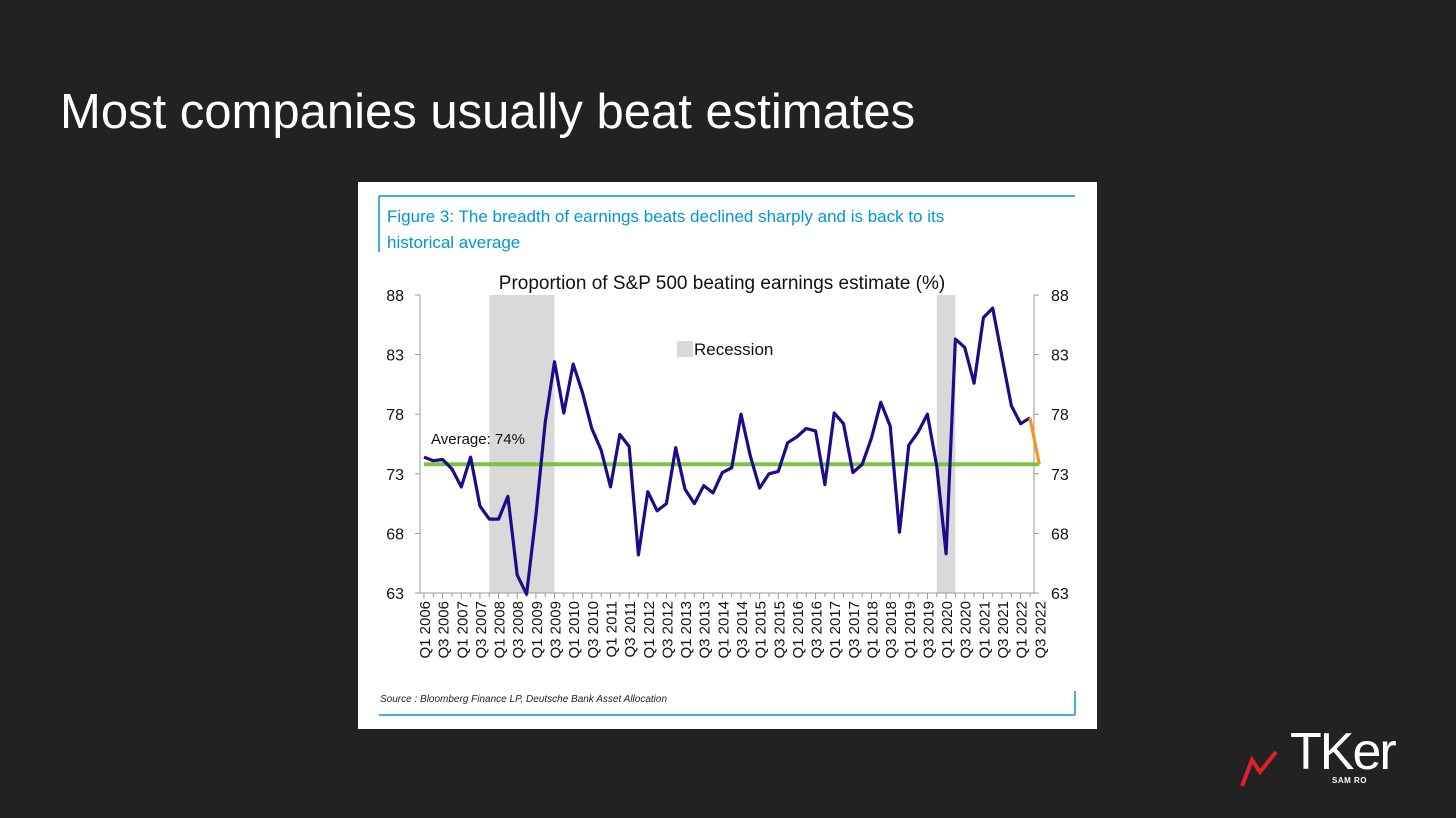 Image resolution: width=1456 pixels, height=818 pixels. Describe the element at coordinates (1060, 594) in the screenshot. I see `y-tick-label-right: 63` at that location.